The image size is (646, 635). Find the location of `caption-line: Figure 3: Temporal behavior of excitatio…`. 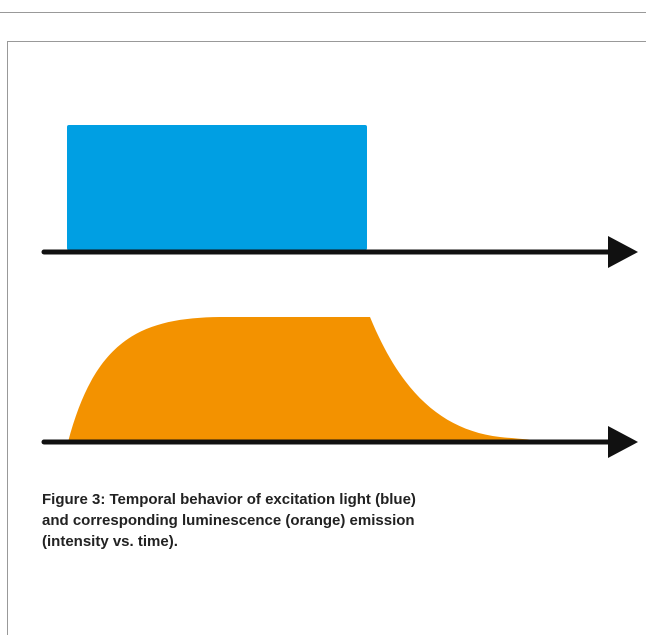

caption-line: Figure 3: Temporal behavior of excitatio… is located at coordinates (229, 499).